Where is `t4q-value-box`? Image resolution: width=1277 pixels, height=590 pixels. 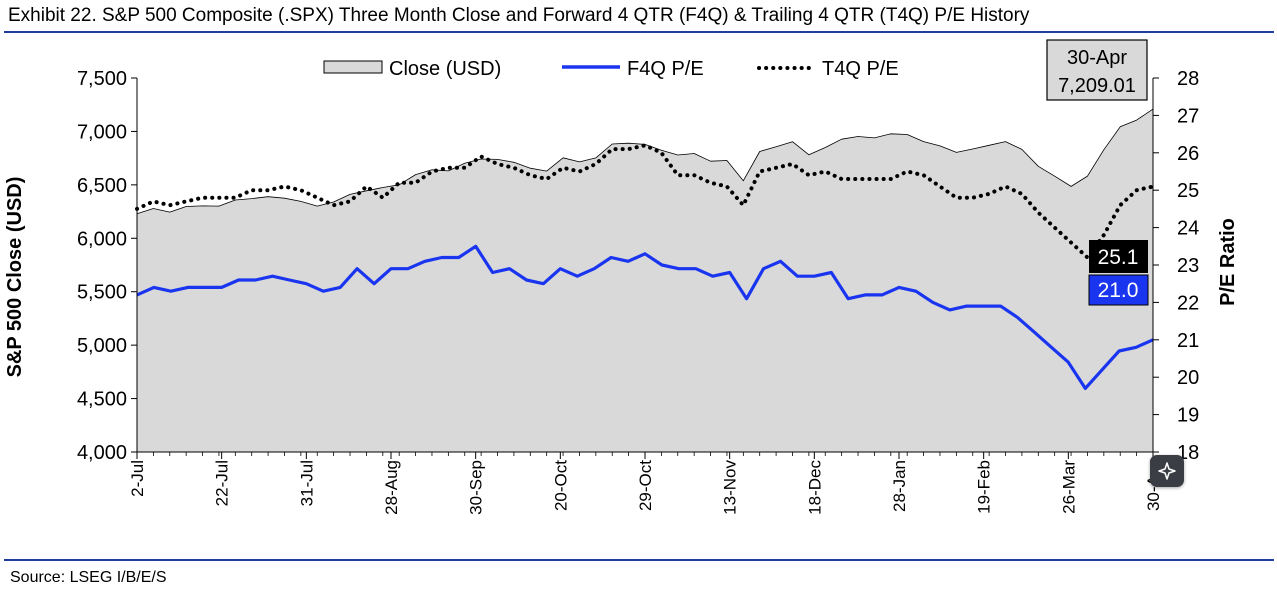 t4q-value-box is located at coordinates (1118, 256).